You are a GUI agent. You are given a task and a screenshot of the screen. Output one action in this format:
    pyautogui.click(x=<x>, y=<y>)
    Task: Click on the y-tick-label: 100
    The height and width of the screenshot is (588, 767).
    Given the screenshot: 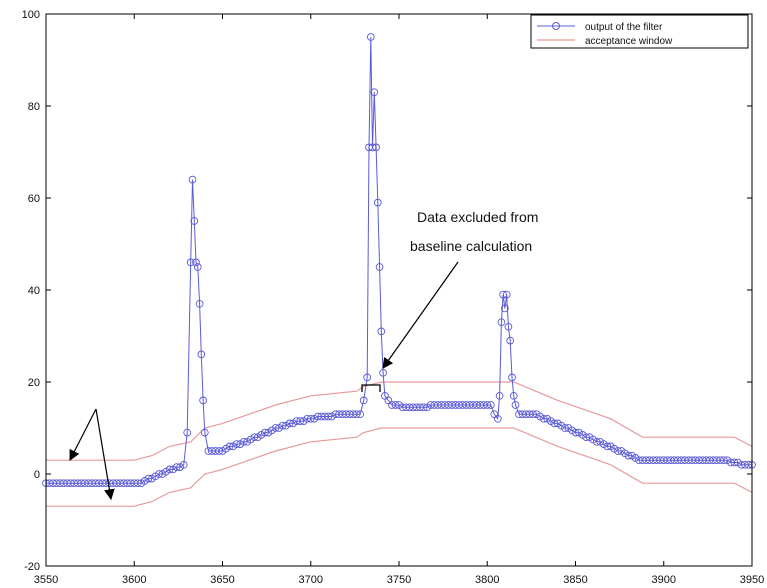 What is the action you would take?
    pyautogui.click(x=31, y=15)
    